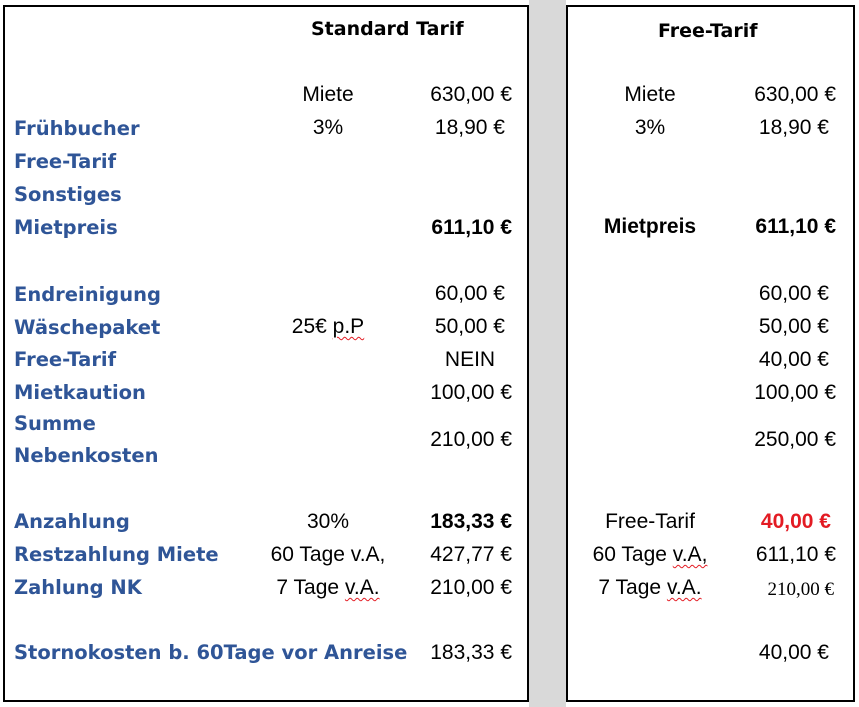  I want to click on standard-waeschepaket-amount: 50,00 €, so click(469, 326).